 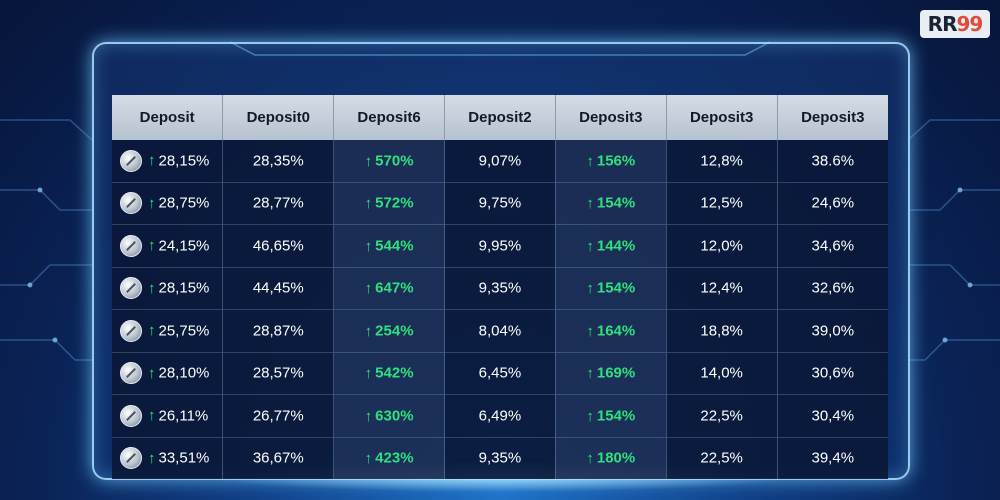 What do you see at coordinates (833, 246) in the screenshot?
I see `cell-value: 34,6%` at bounding box center [833, 246].